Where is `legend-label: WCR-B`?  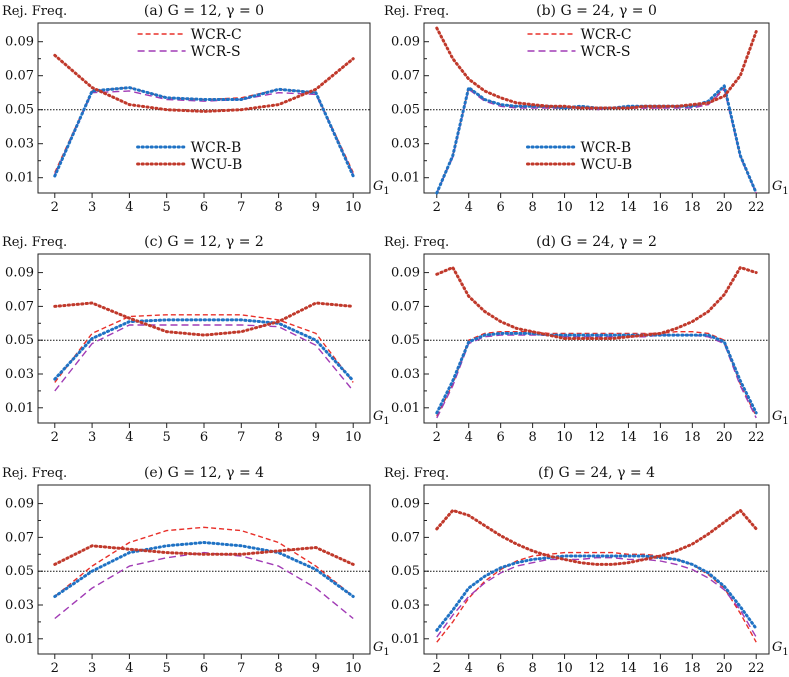
legend-label: WCR-B is located at coordinates (216, 148).